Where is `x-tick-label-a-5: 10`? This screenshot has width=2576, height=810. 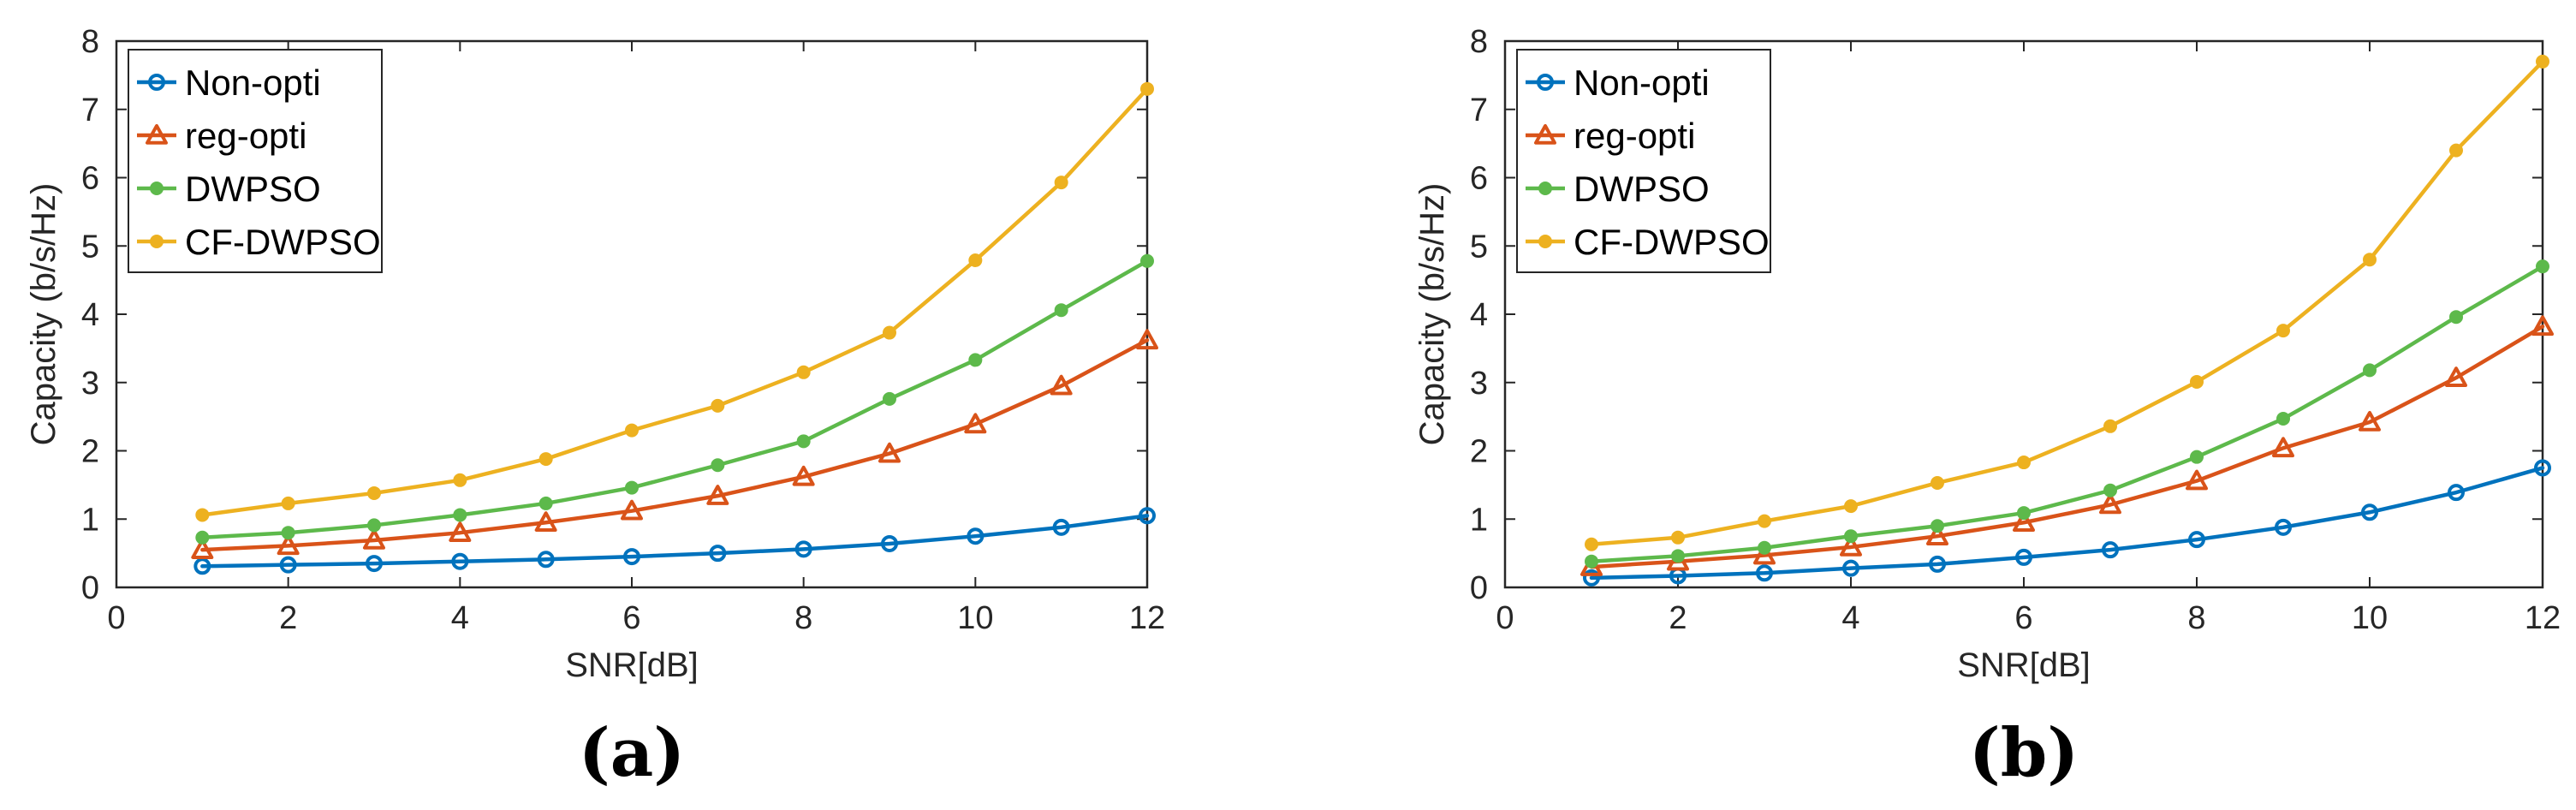
x-tick-label-a-5: 10 is located at coordinates (975, 618).